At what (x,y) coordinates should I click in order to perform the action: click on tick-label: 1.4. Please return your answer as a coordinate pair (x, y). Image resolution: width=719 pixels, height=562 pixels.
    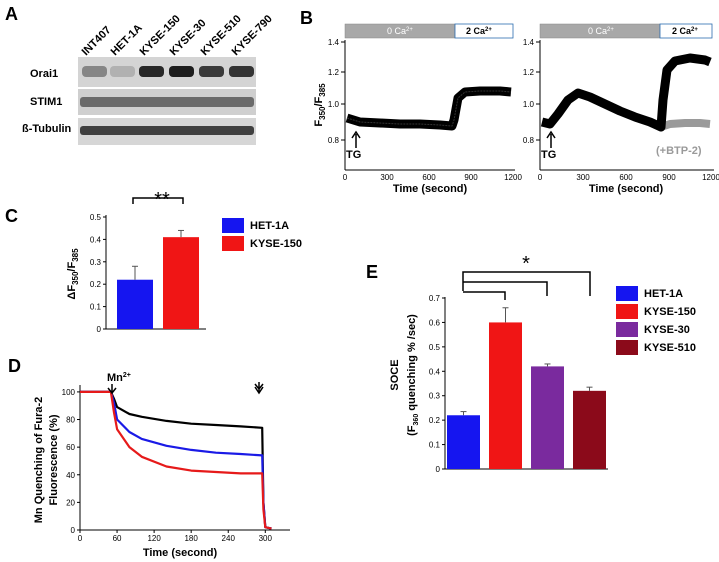
    Looking at the image, I should click on (529, 42).